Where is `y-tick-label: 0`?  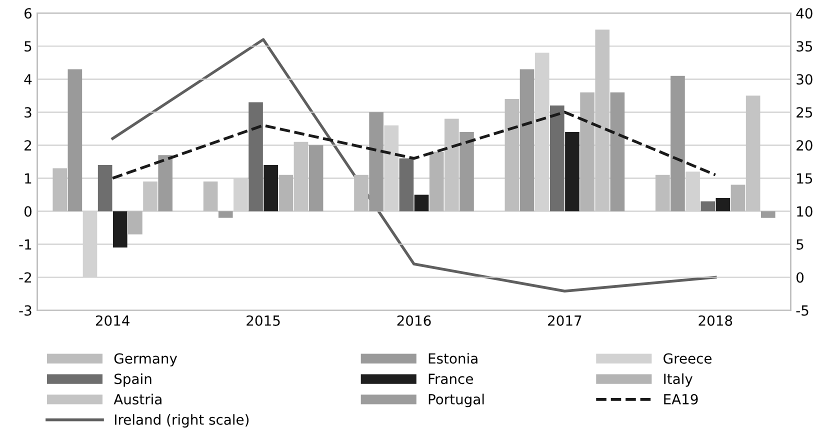
y-tick-label: 0 is located at coordinates (28, 211).